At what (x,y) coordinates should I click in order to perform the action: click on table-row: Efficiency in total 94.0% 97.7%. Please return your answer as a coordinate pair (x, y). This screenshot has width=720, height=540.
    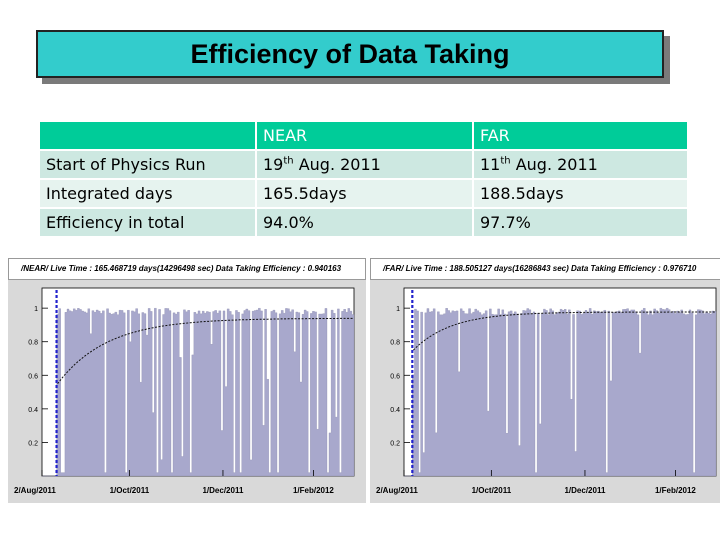
    Looking at the image, I should click on (363, 222).